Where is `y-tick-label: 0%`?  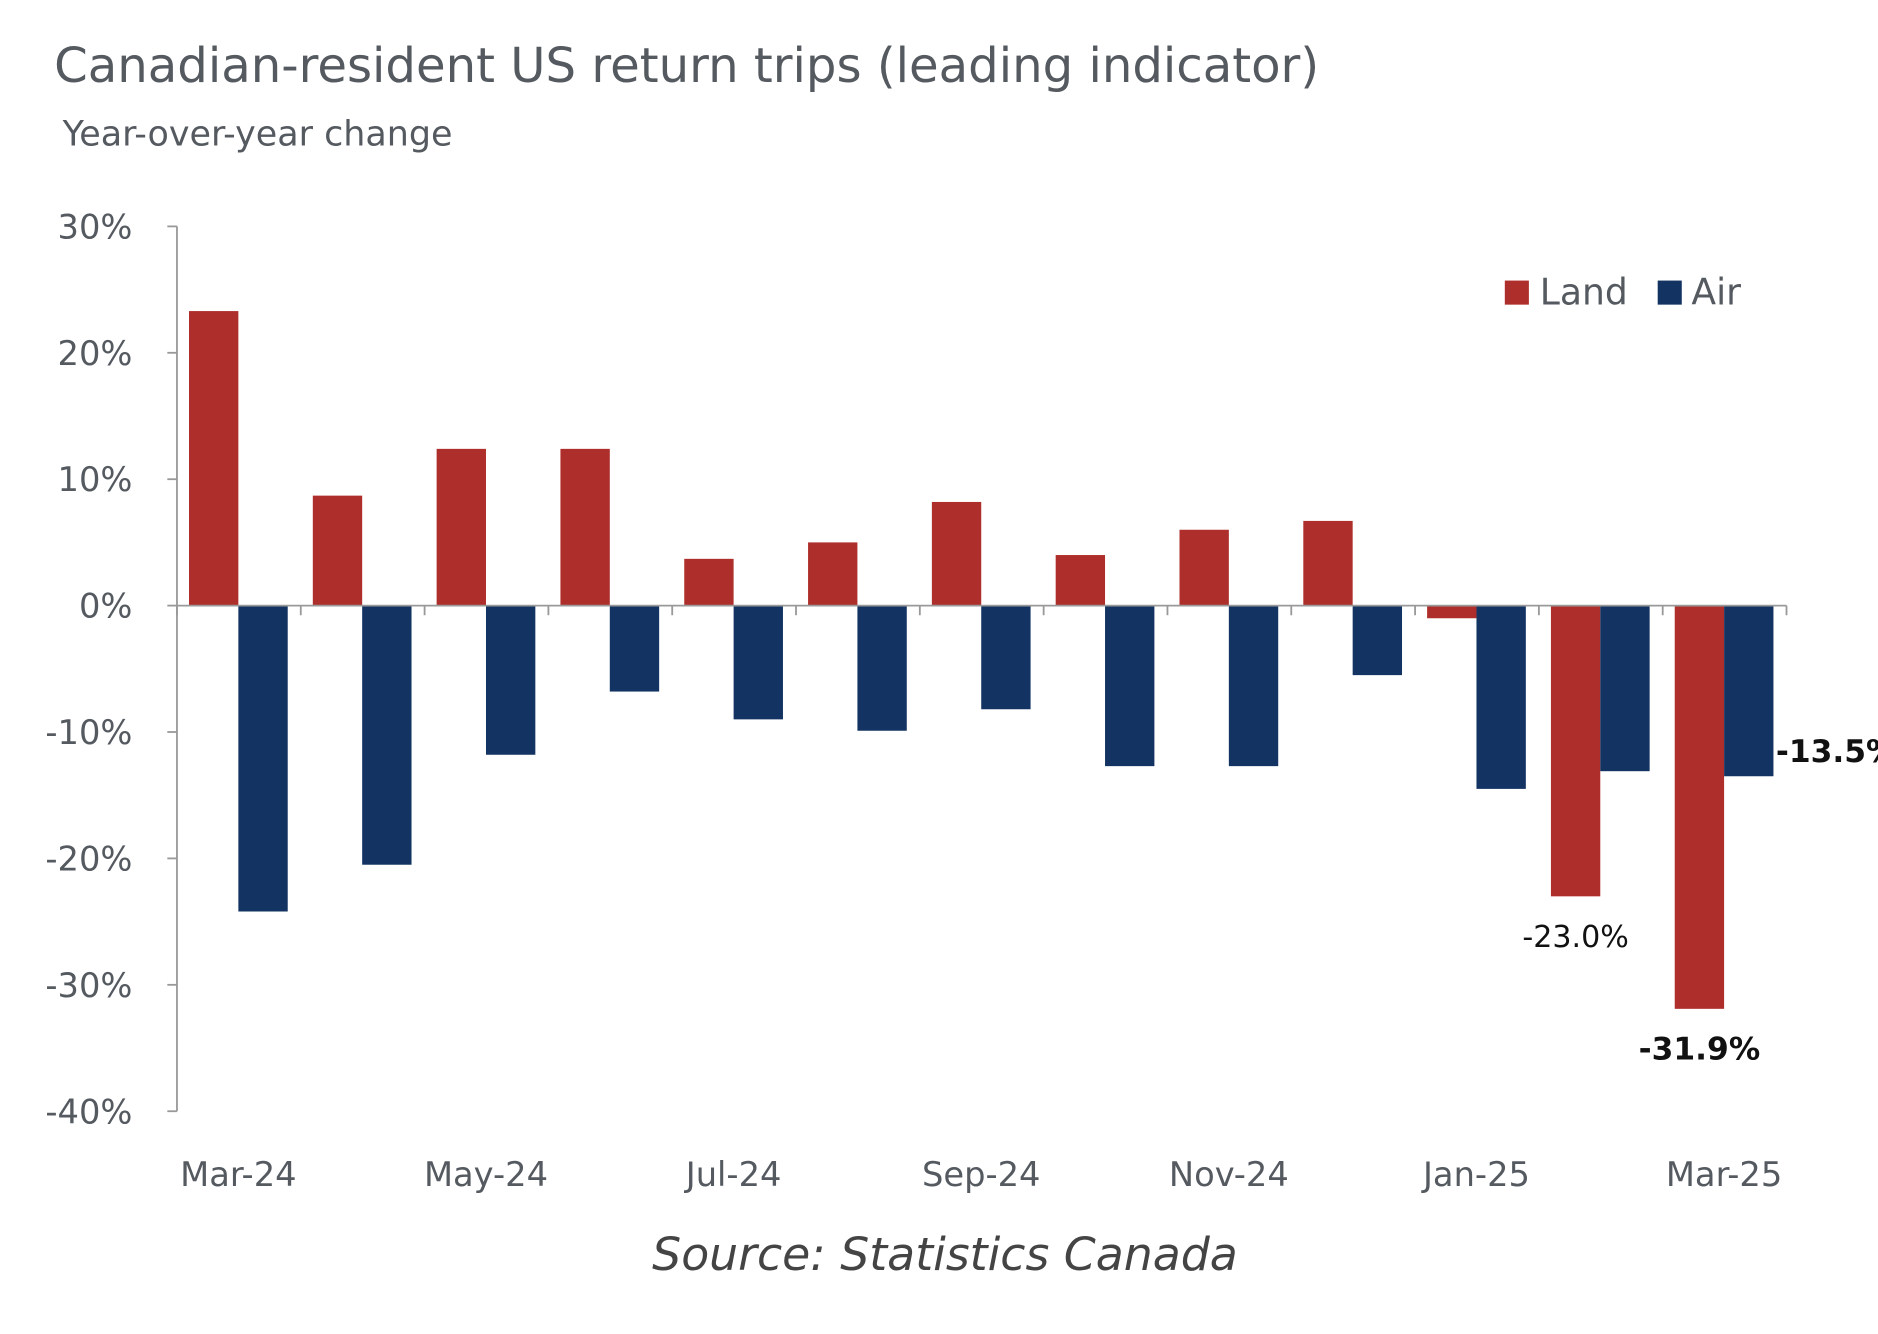
y-tick-label: 0% is located at coordinates (105, 606).